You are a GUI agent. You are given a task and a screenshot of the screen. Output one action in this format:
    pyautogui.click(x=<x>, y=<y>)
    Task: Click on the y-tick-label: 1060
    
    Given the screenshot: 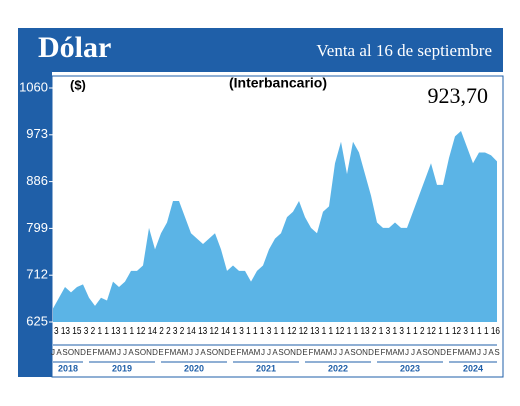 What is the action you would take?
    pyautogui.click(x=33, y=86)
    